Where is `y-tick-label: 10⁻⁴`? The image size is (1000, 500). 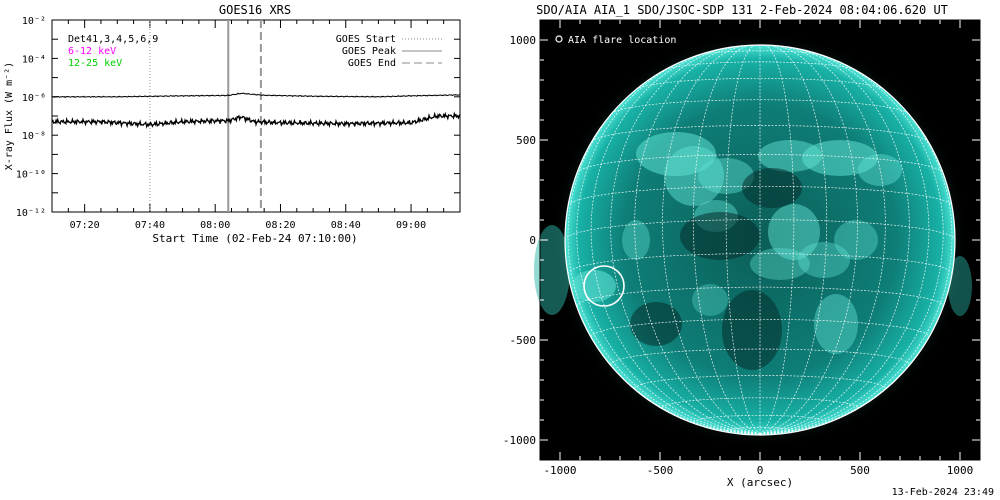 y-tick-label: 10⁻⁴ is located at coordinates (34, 59).